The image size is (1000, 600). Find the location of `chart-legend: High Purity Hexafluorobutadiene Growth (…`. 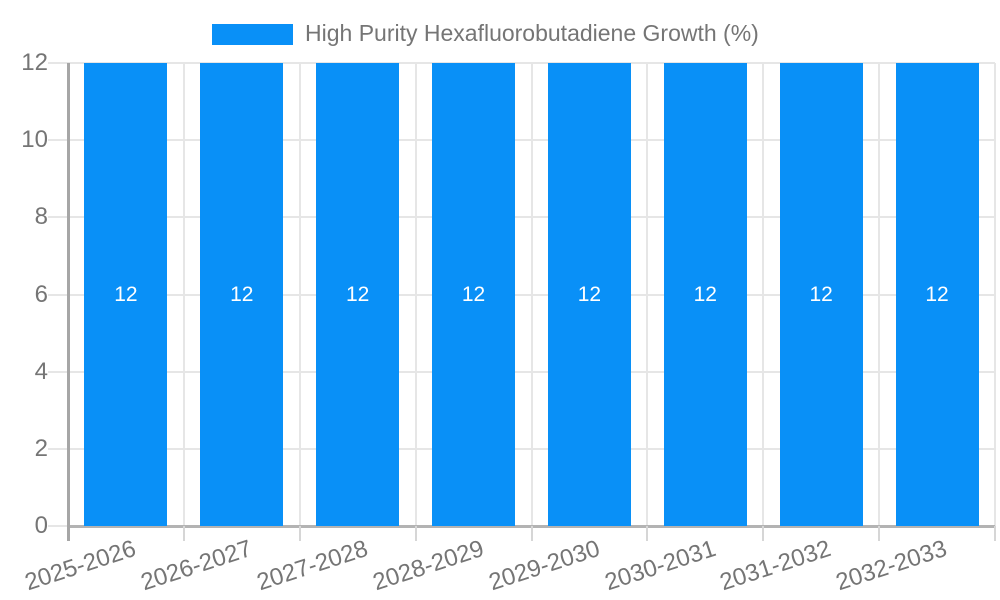

chart-legend: High Purity Hexafluorobutadiene Growth (… is located at coordinates (485, 33).